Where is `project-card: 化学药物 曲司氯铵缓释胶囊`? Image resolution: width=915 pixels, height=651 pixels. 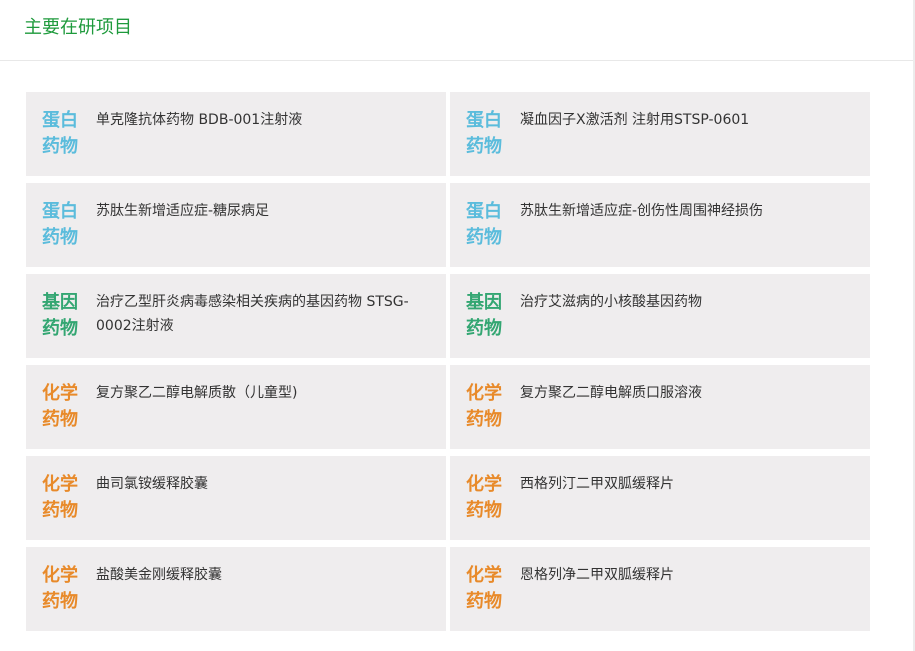 project-card: 化学药物 曲司氯铵缓释胶囊 is located at coordinates (236, 498).